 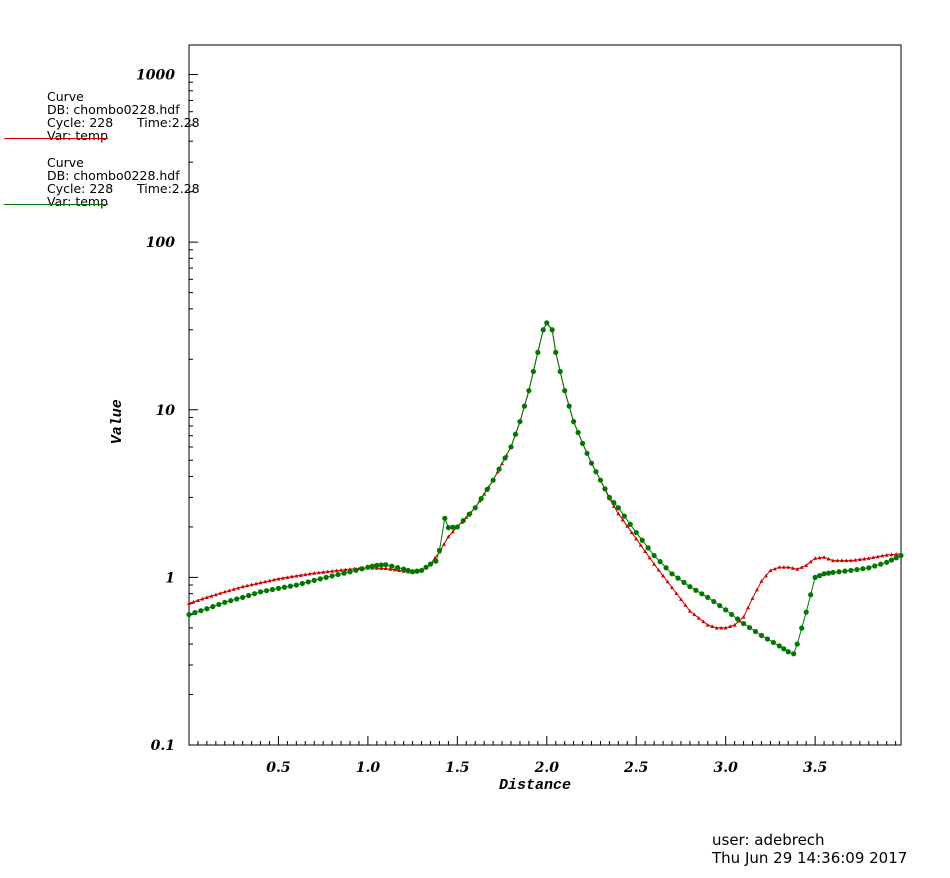 I want to click on x-tick-label: 3.0, so click(x=726, y=768).